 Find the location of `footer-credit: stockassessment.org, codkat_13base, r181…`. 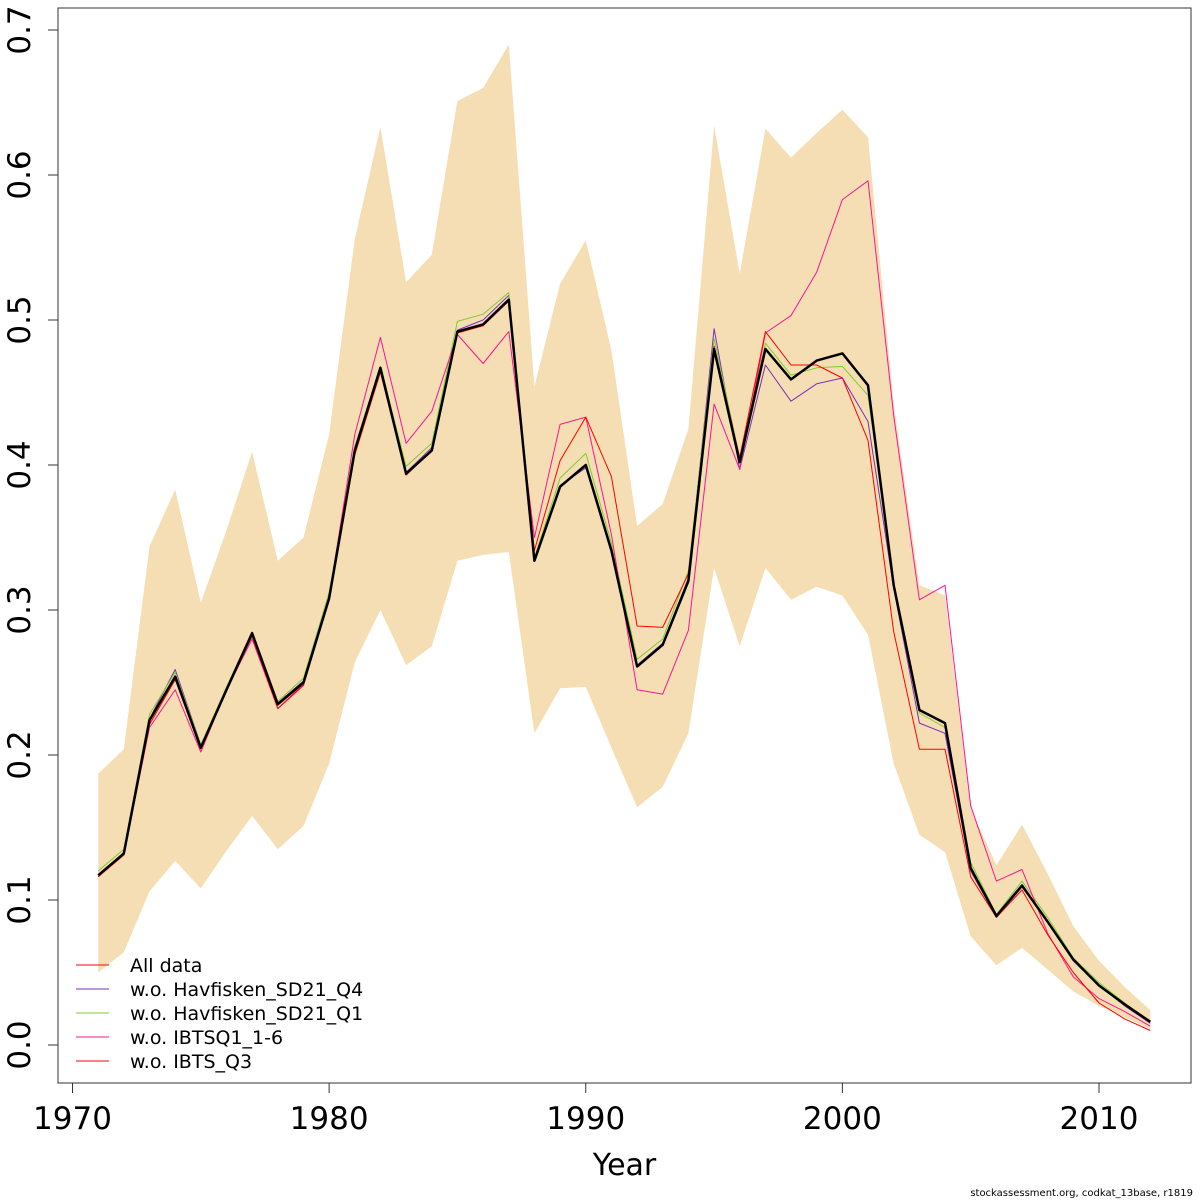

footer-credit: stockassessment.org, codkat_13base, r181… is located at coordinates (1081, 1193).